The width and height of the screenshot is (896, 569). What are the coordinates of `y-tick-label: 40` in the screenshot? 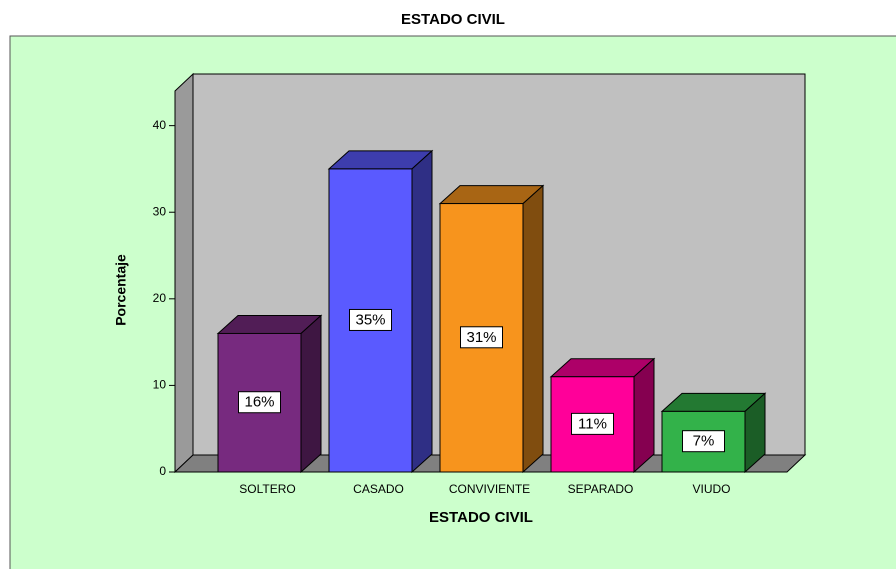 It's located at (160, 125).